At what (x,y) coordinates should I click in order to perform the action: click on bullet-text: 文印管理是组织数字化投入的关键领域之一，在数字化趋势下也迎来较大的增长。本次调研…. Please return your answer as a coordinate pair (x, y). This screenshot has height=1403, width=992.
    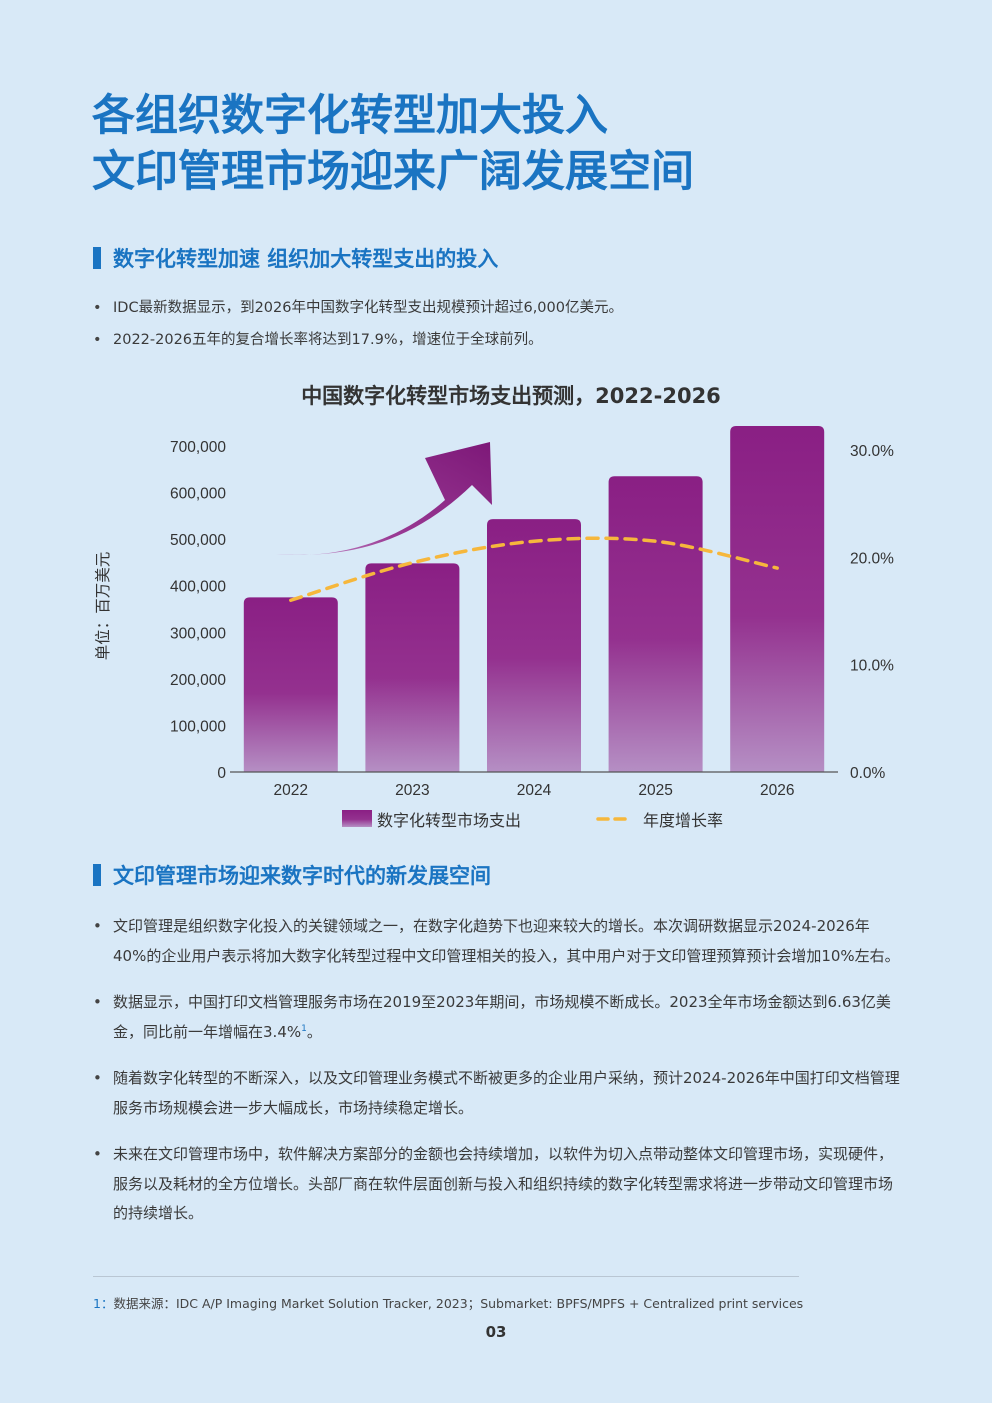
    Looking at the image, I should click on (506, 941).